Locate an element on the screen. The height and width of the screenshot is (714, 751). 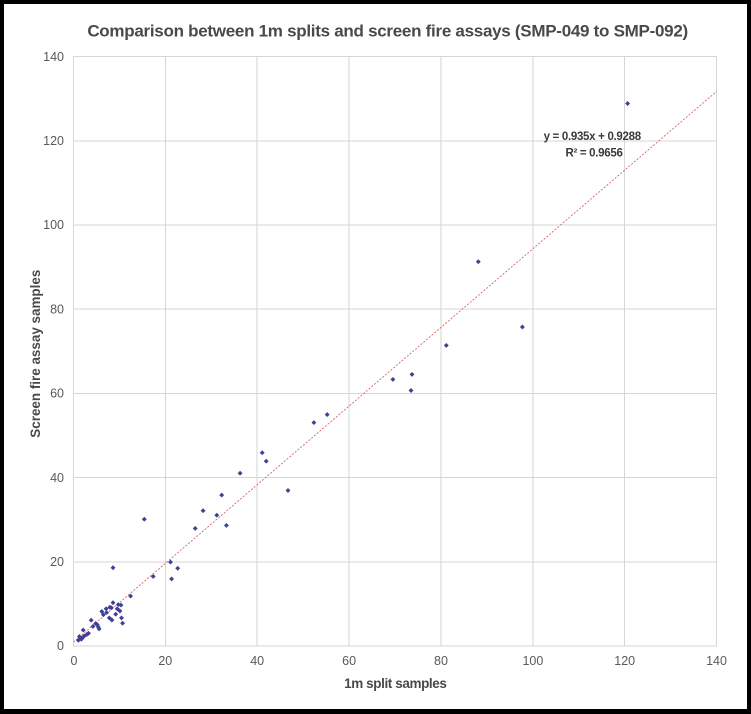
svg-text: R² = 0.9656 is located at coordinates (593, 153).